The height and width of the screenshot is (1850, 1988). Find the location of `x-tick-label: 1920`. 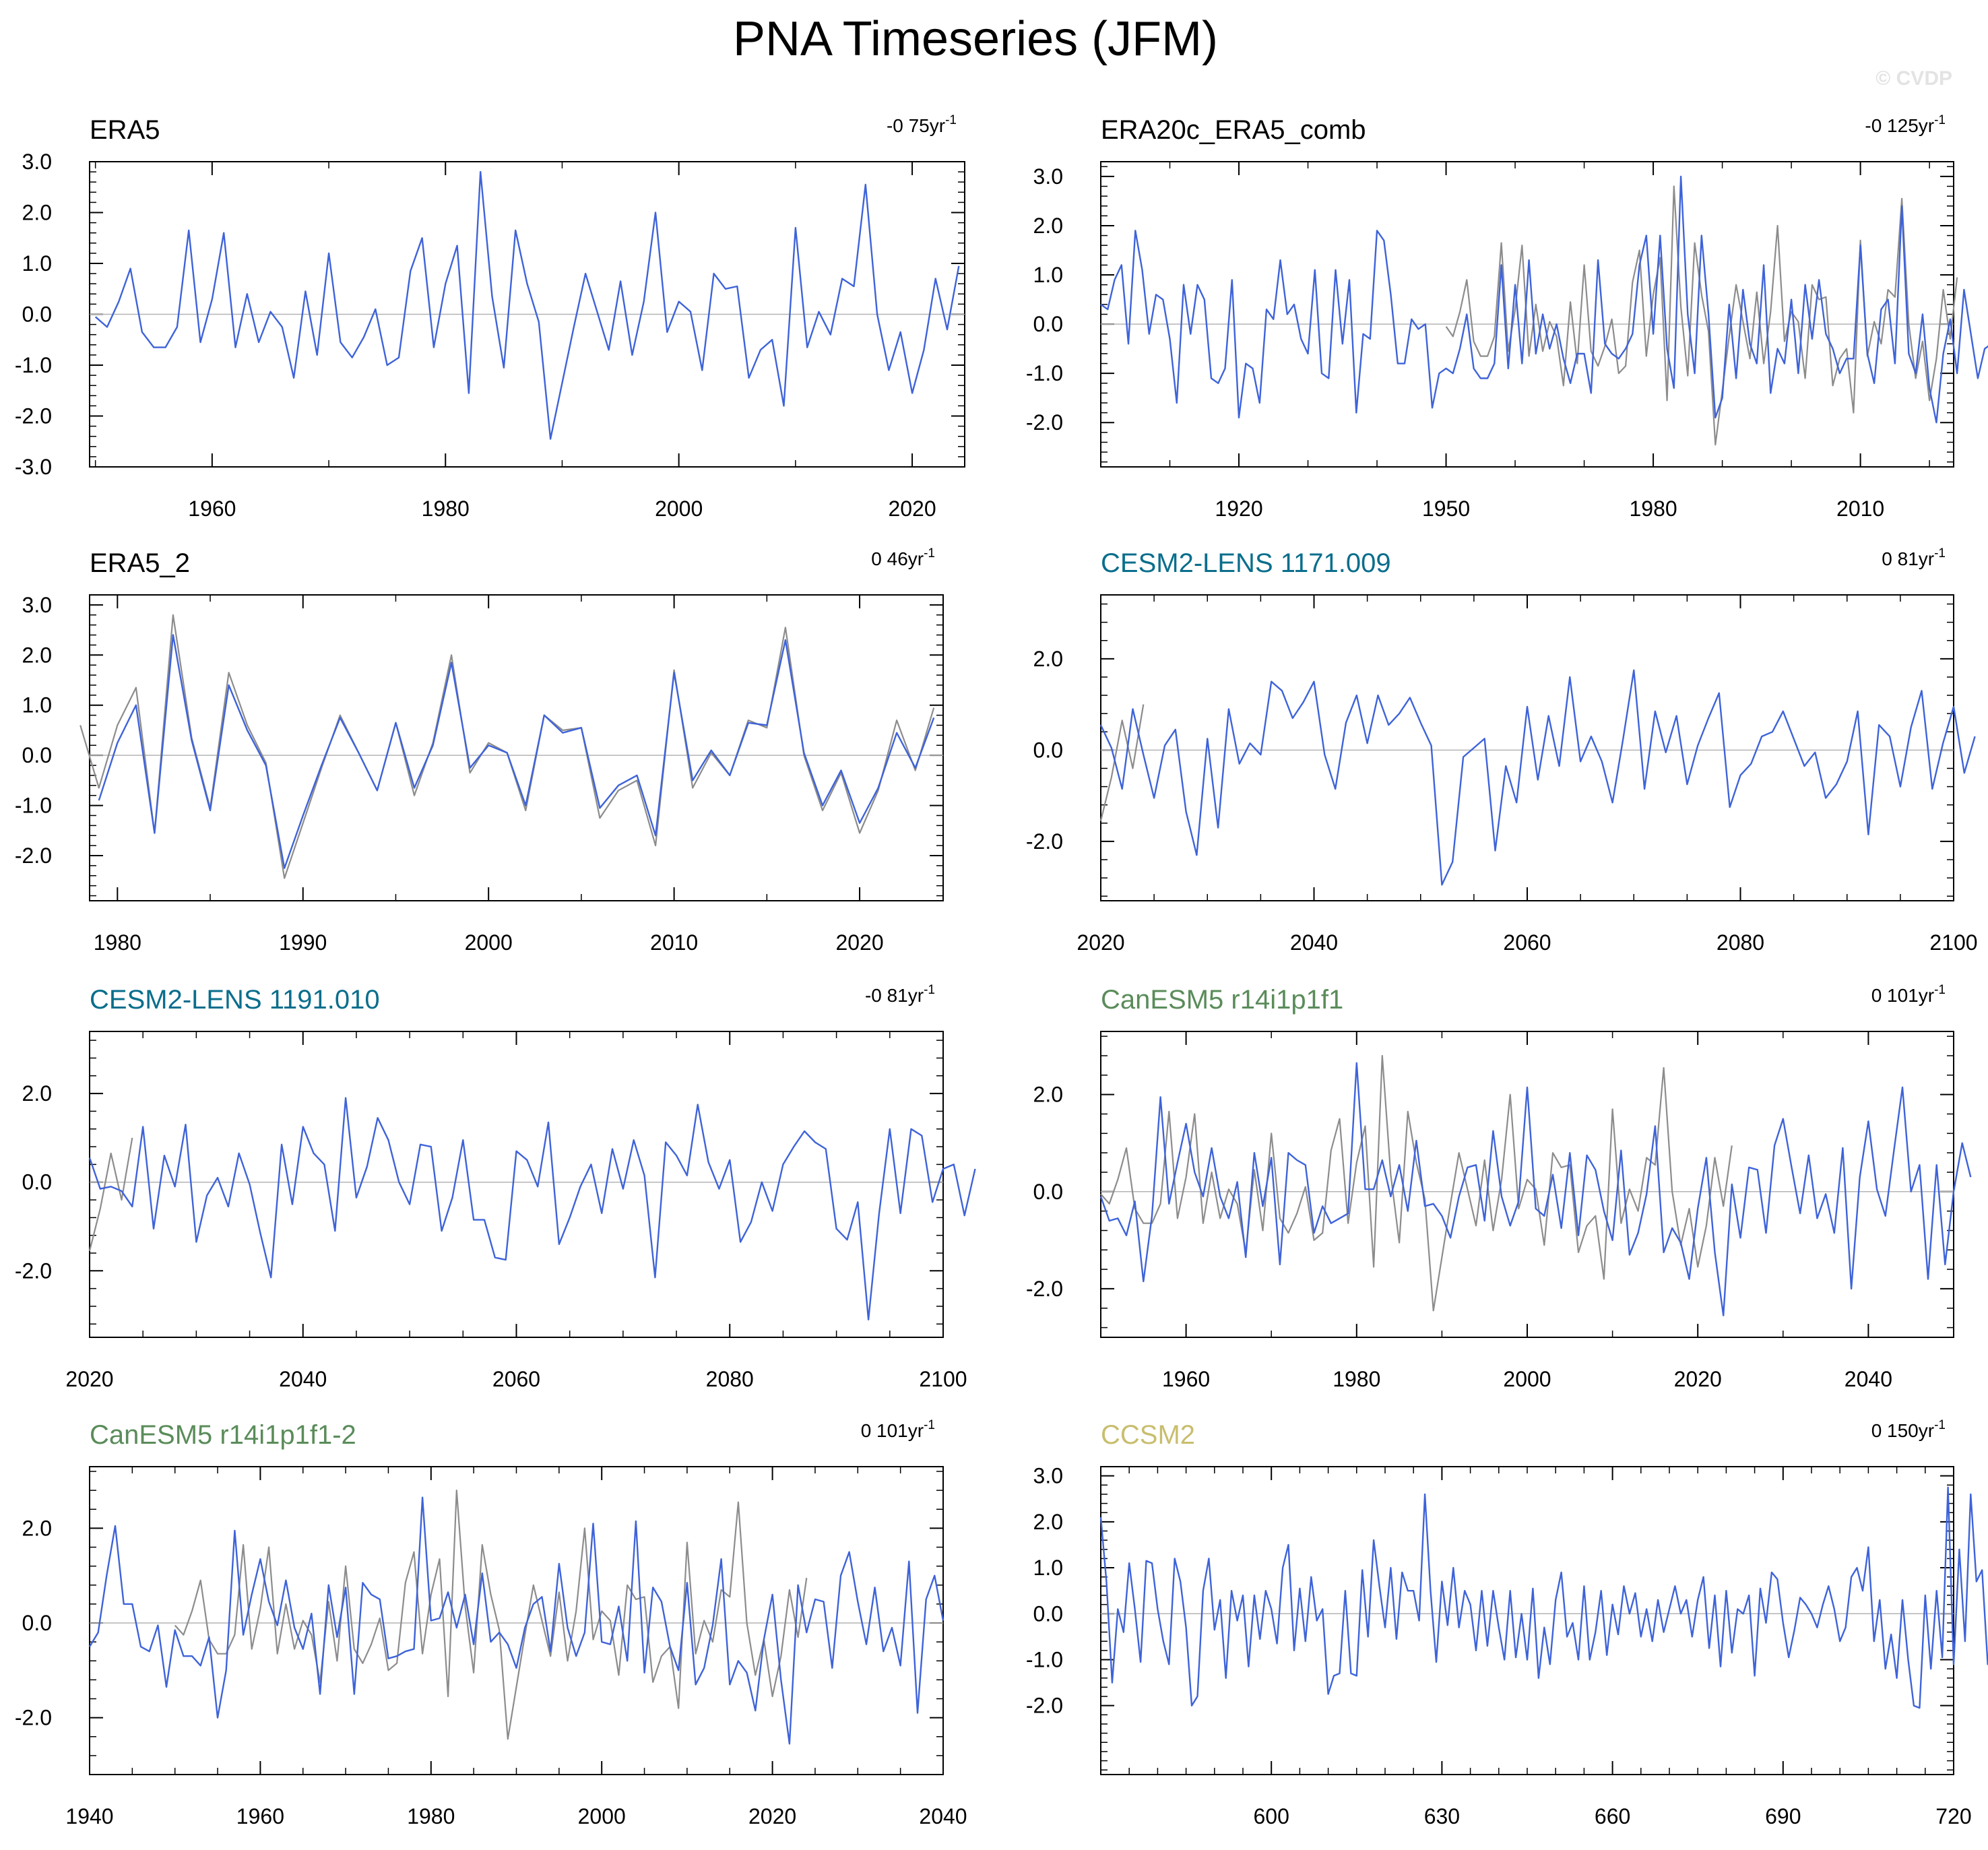

x-tick-label: 1920 is located at coordinates (1239, 509).